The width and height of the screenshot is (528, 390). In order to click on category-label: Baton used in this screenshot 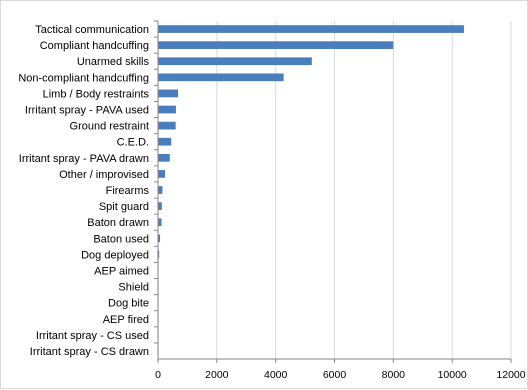, I will do `click(121, 239)`.